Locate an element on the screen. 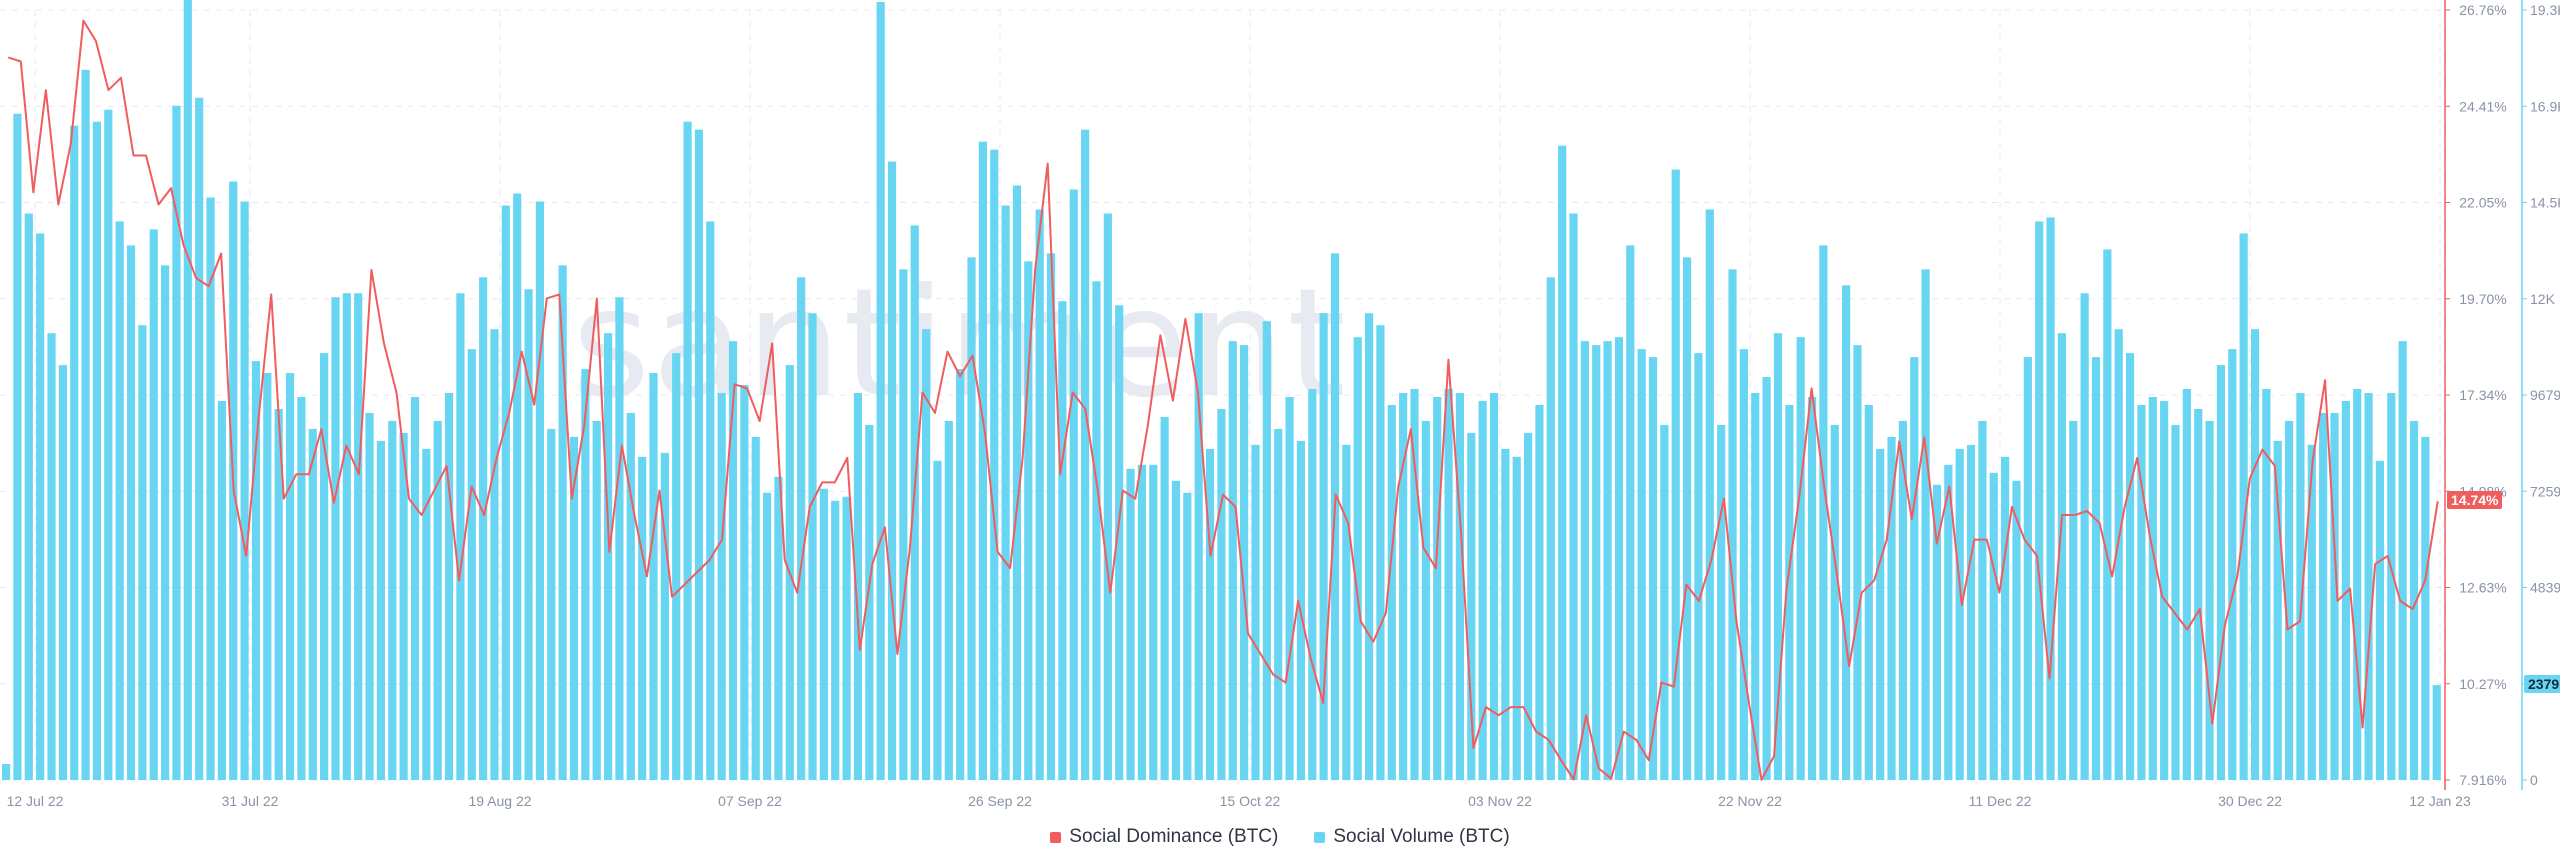 The height and width of the screenshot is (867, 2560). right-axis-tick-label: 0 is located at coordinates (2534, 780).